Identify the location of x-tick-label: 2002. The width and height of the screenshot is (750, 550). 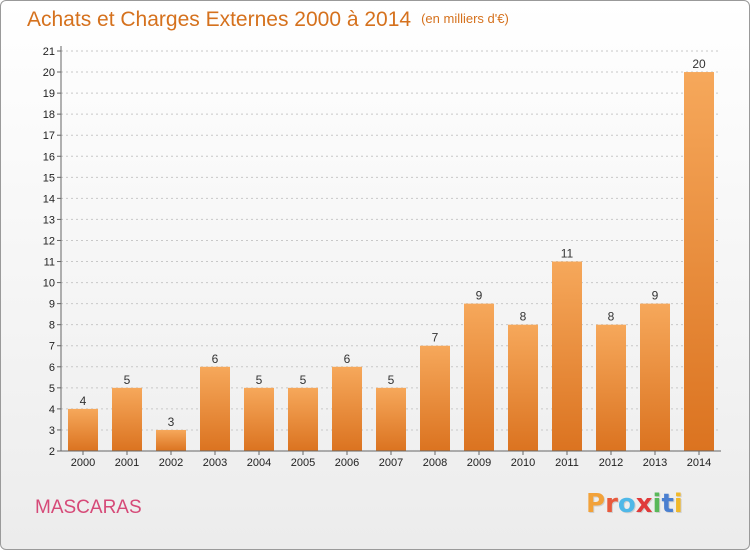
(171, 463).